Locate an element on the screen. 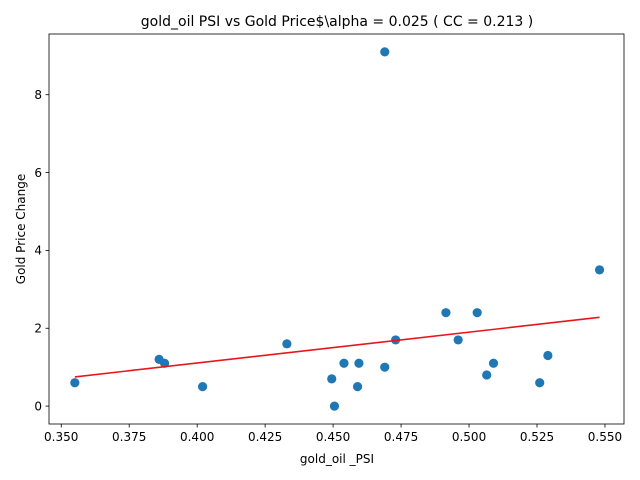 This screenshot has height=480, width=640. y-tick-label: 2 is located at coordinates (38, 329).